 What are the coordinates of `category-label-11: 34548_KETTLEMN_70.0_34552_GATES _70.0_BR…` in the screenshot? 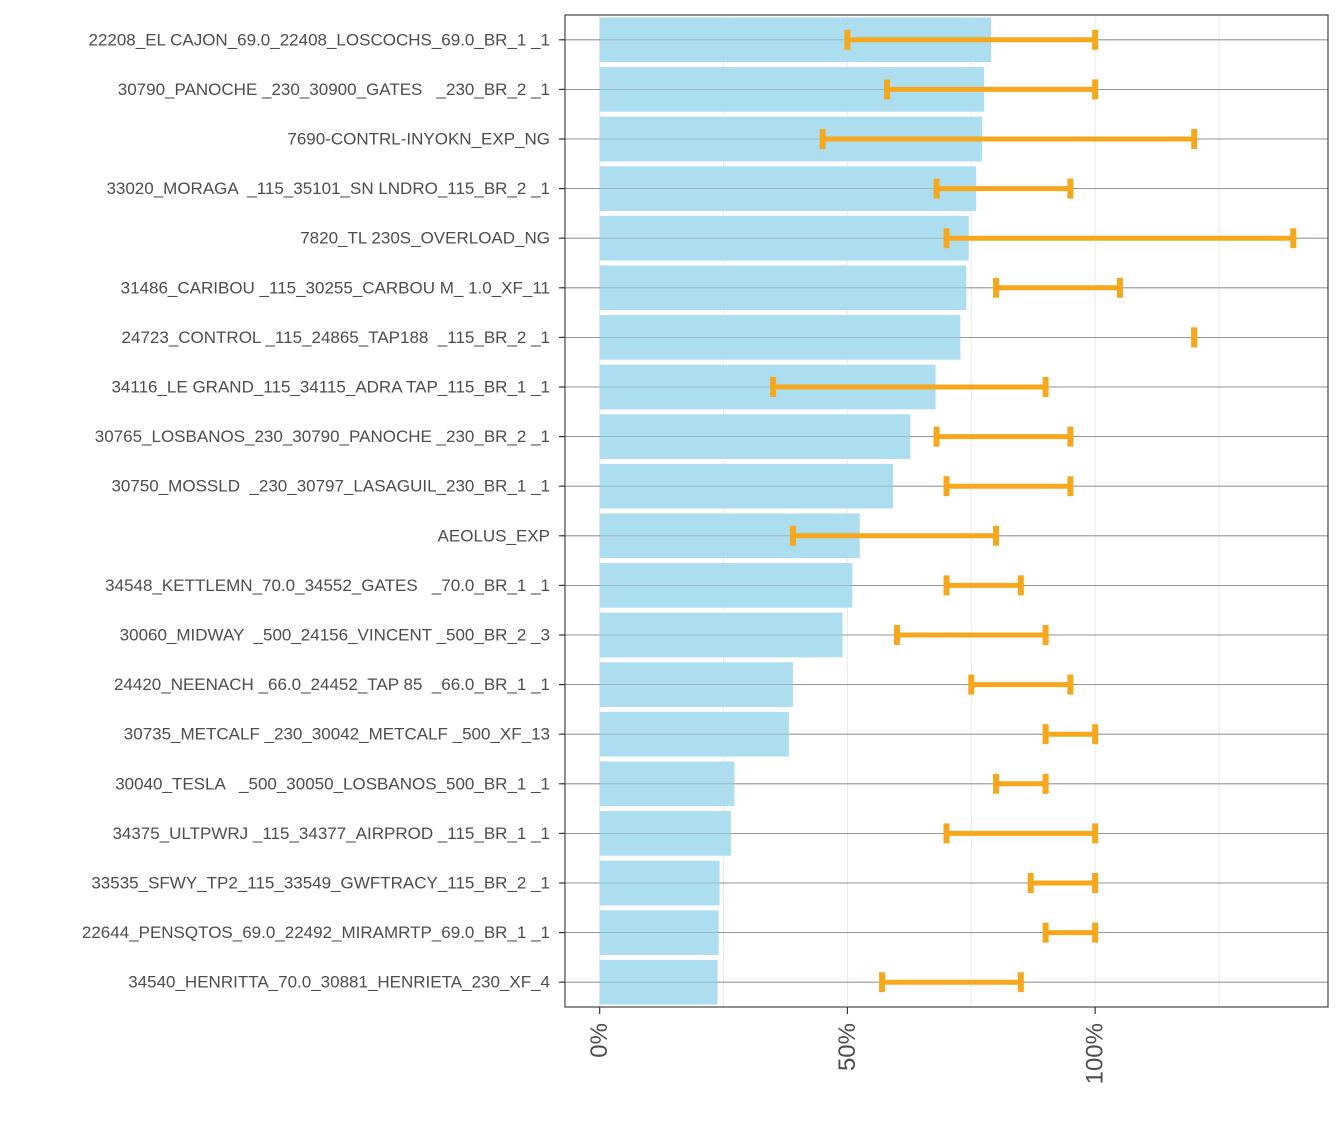 It's located at (327, 585).